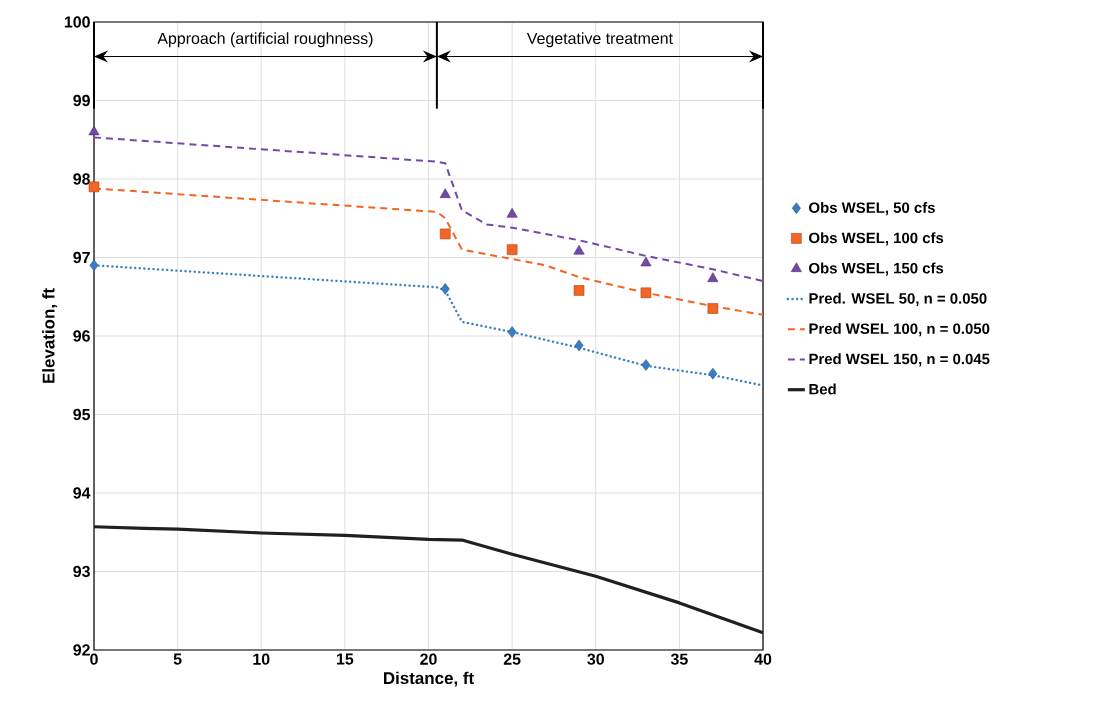  What do you see at coordinates (94, 659) in the screenshot?
I see `x-tick-label: 0` at bounding box center [94, 659].